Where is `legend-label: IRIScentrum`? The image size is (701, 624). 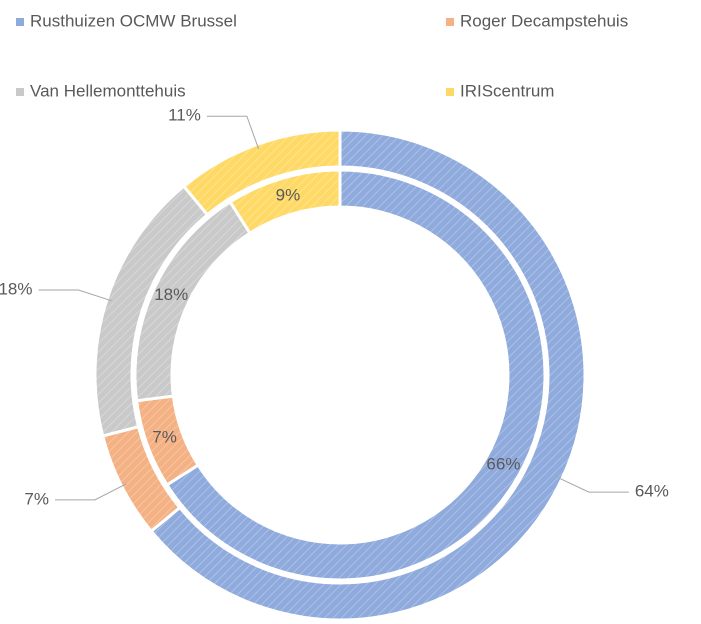
legend-label: IRIScentrum is located at coordinates (507, 90).